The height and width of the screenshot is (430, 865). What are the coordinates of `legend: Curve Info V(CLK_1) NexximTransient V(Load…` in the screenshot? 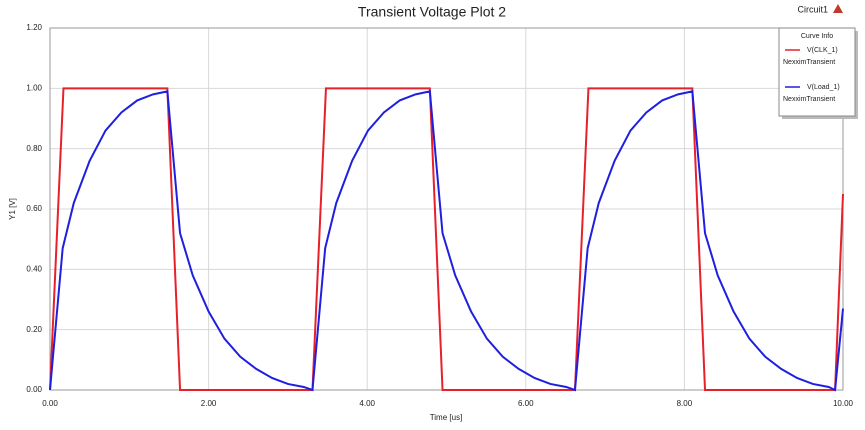 It's located at (818, 73).